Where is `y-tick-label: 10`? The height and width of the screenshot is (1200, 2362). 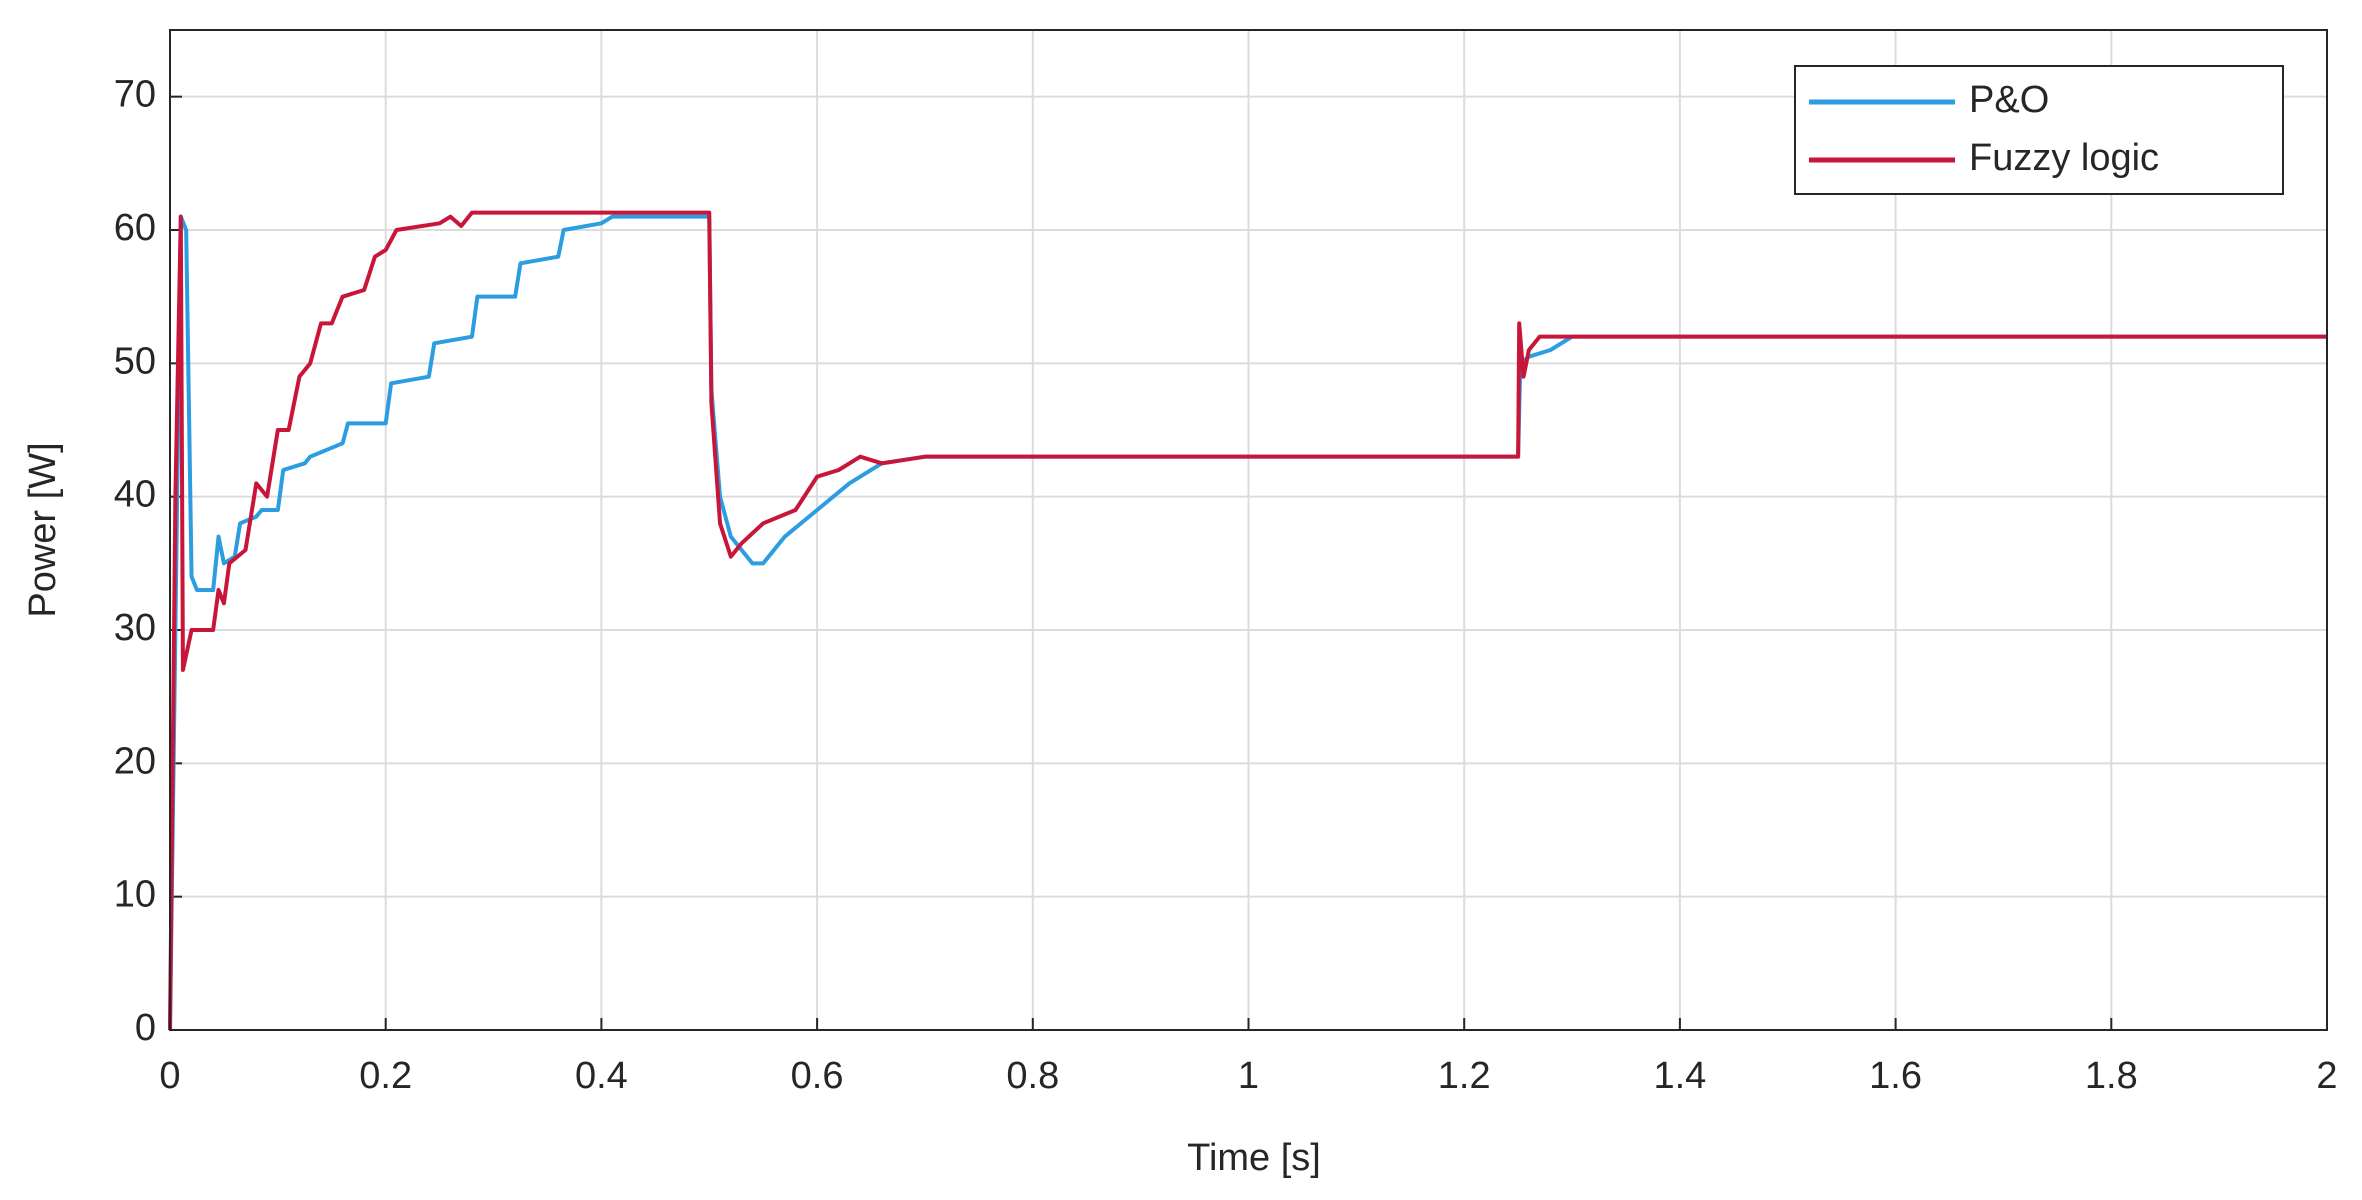
y-tick-label: 10 is located at coordinates (135, 895).